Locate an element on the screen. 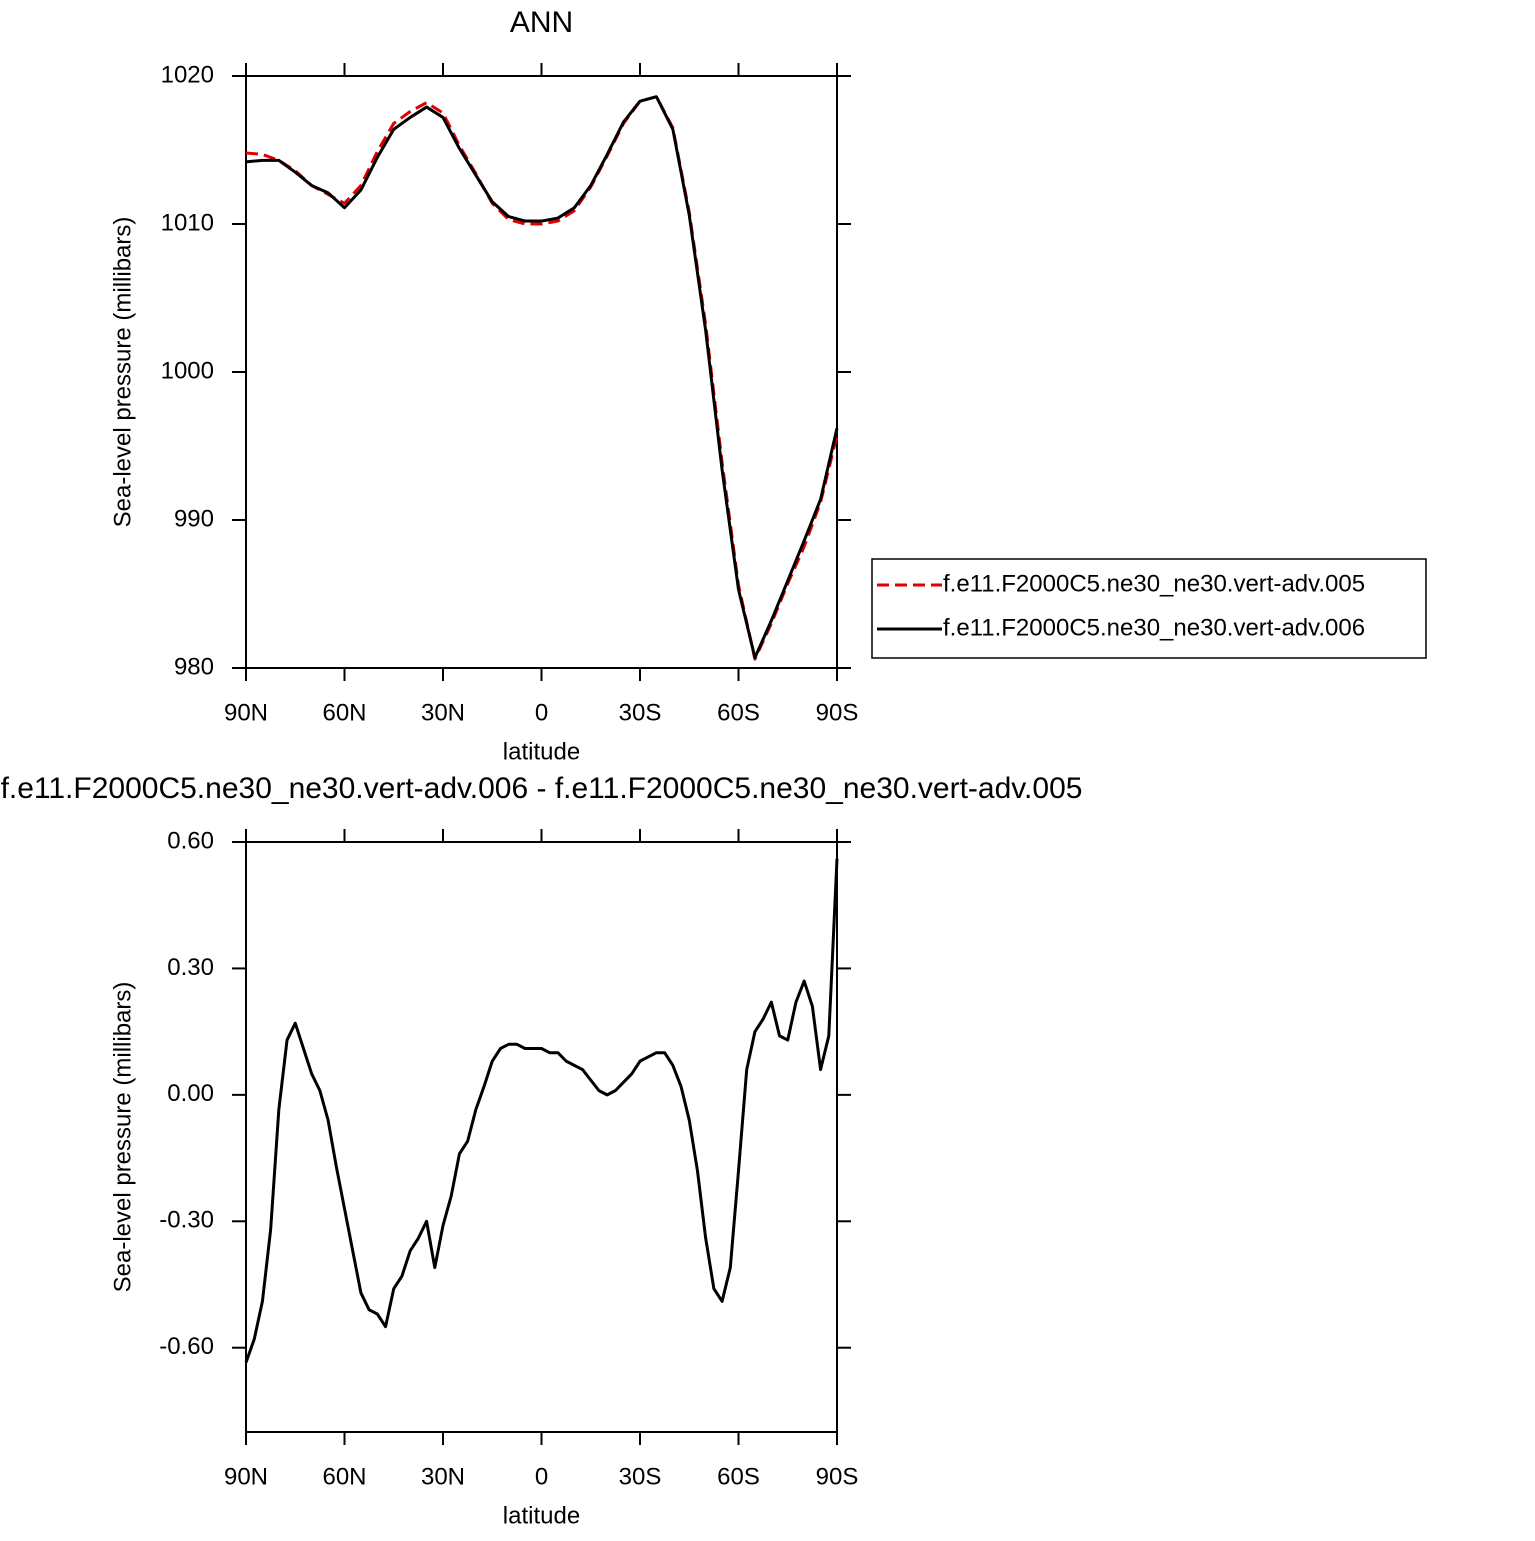  y-tick-label: 980 is located at coordinates (194, 666).